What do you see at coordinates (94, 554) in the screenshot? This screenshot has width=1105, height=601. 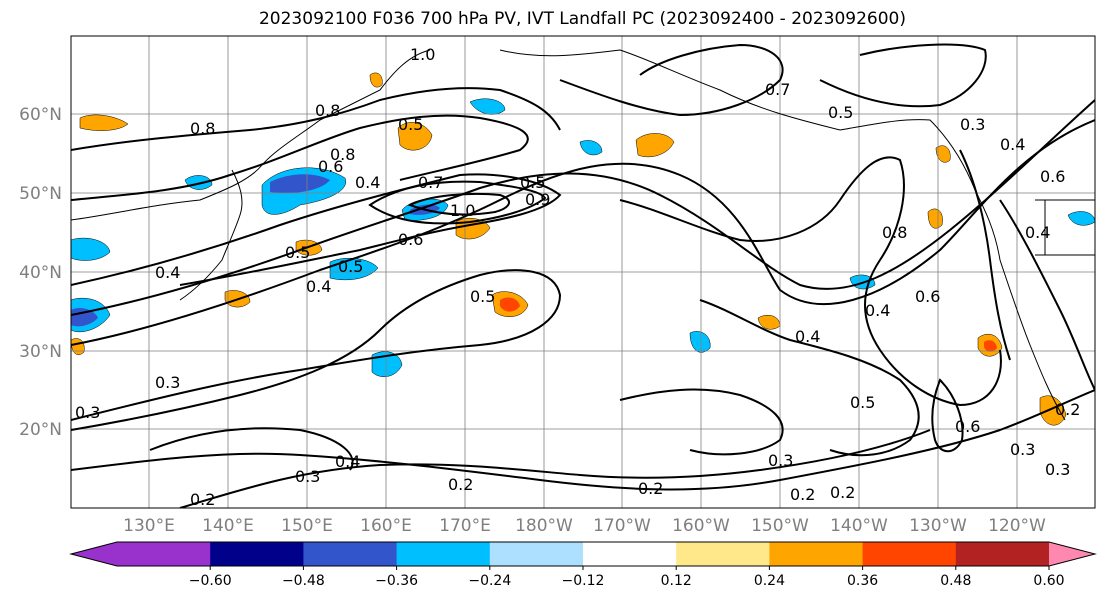 I see `colorbar-extend-low` at bounding box center [94, 554].